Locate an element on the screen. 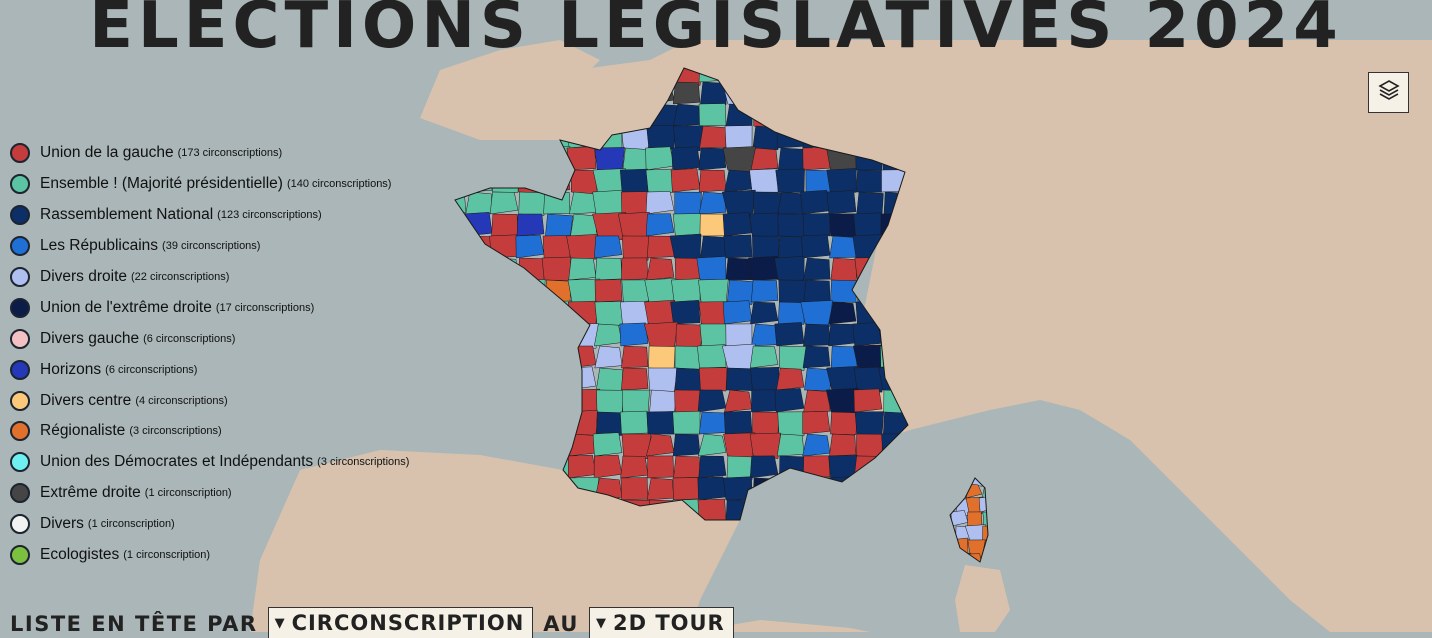 The image size is (1432, 638). round-select: ▼ 2D TOUR is located at coordinates (661, 622).